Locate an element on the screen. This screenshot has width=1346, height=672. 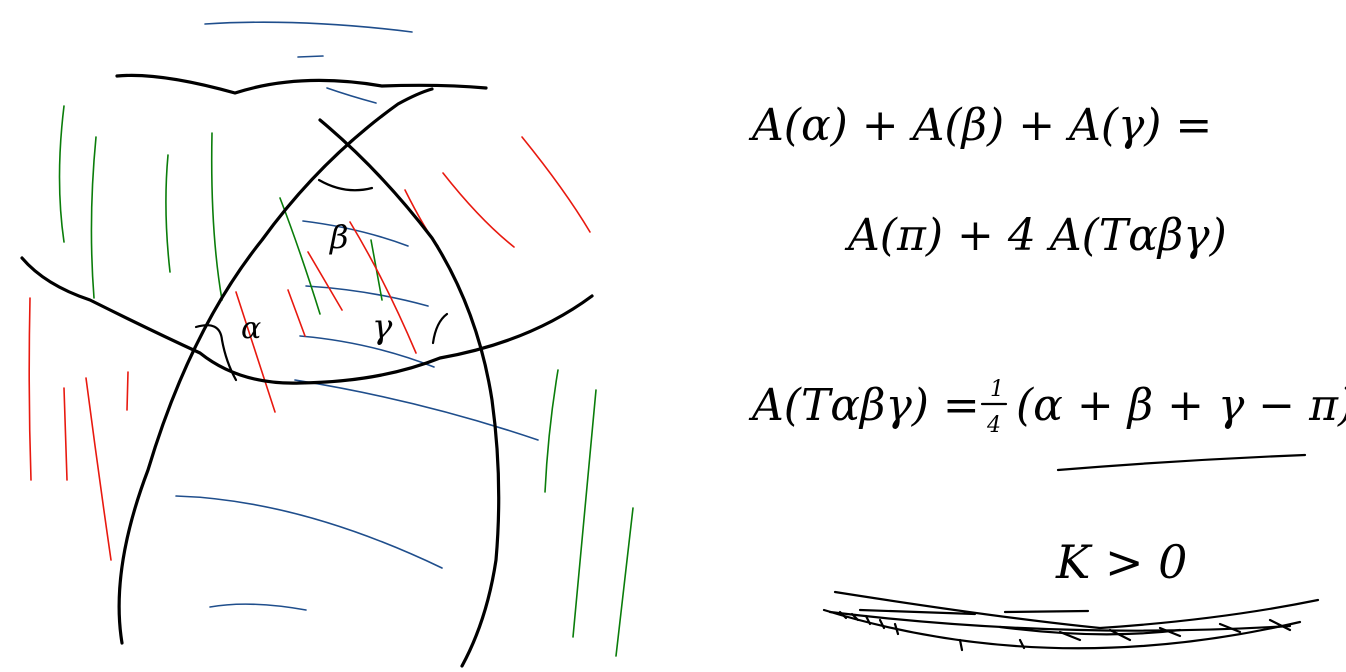
alpha-label: α is located at coordinates (251, 328).